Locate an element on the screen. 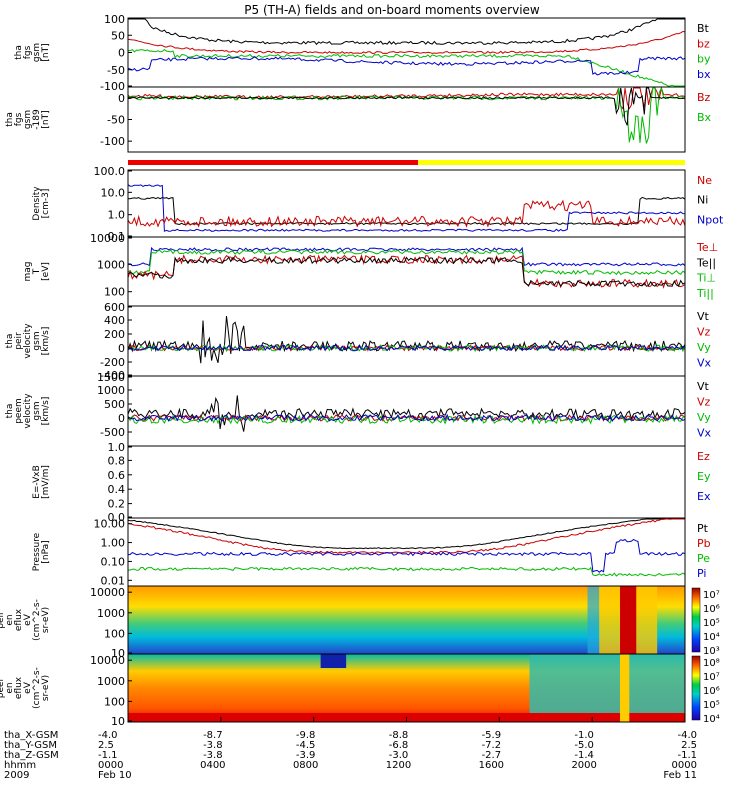 The width and height of the screenshot is (750, 800). y-tick-label: 1.00 is located at coordinates (113, 543).